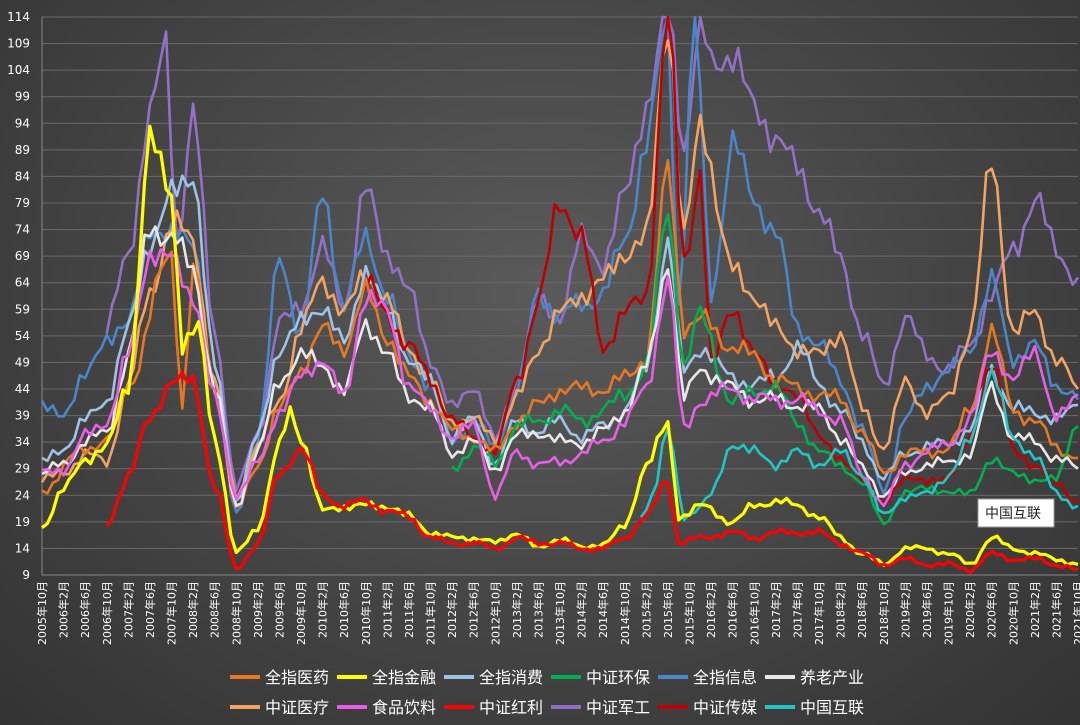 This screenshot has height=725, width=1080. Describe the element at coordinates (832, 677) in the screenshot. I see `legend-label: 养老产业` at that location.